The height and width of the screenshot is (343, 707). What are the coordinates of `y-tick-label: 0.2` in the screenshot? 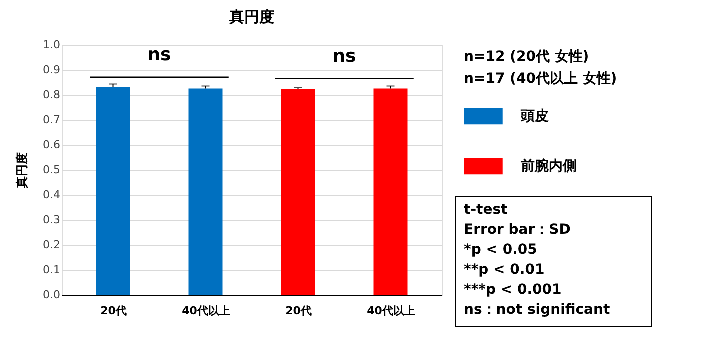 It's located at (51, 245).